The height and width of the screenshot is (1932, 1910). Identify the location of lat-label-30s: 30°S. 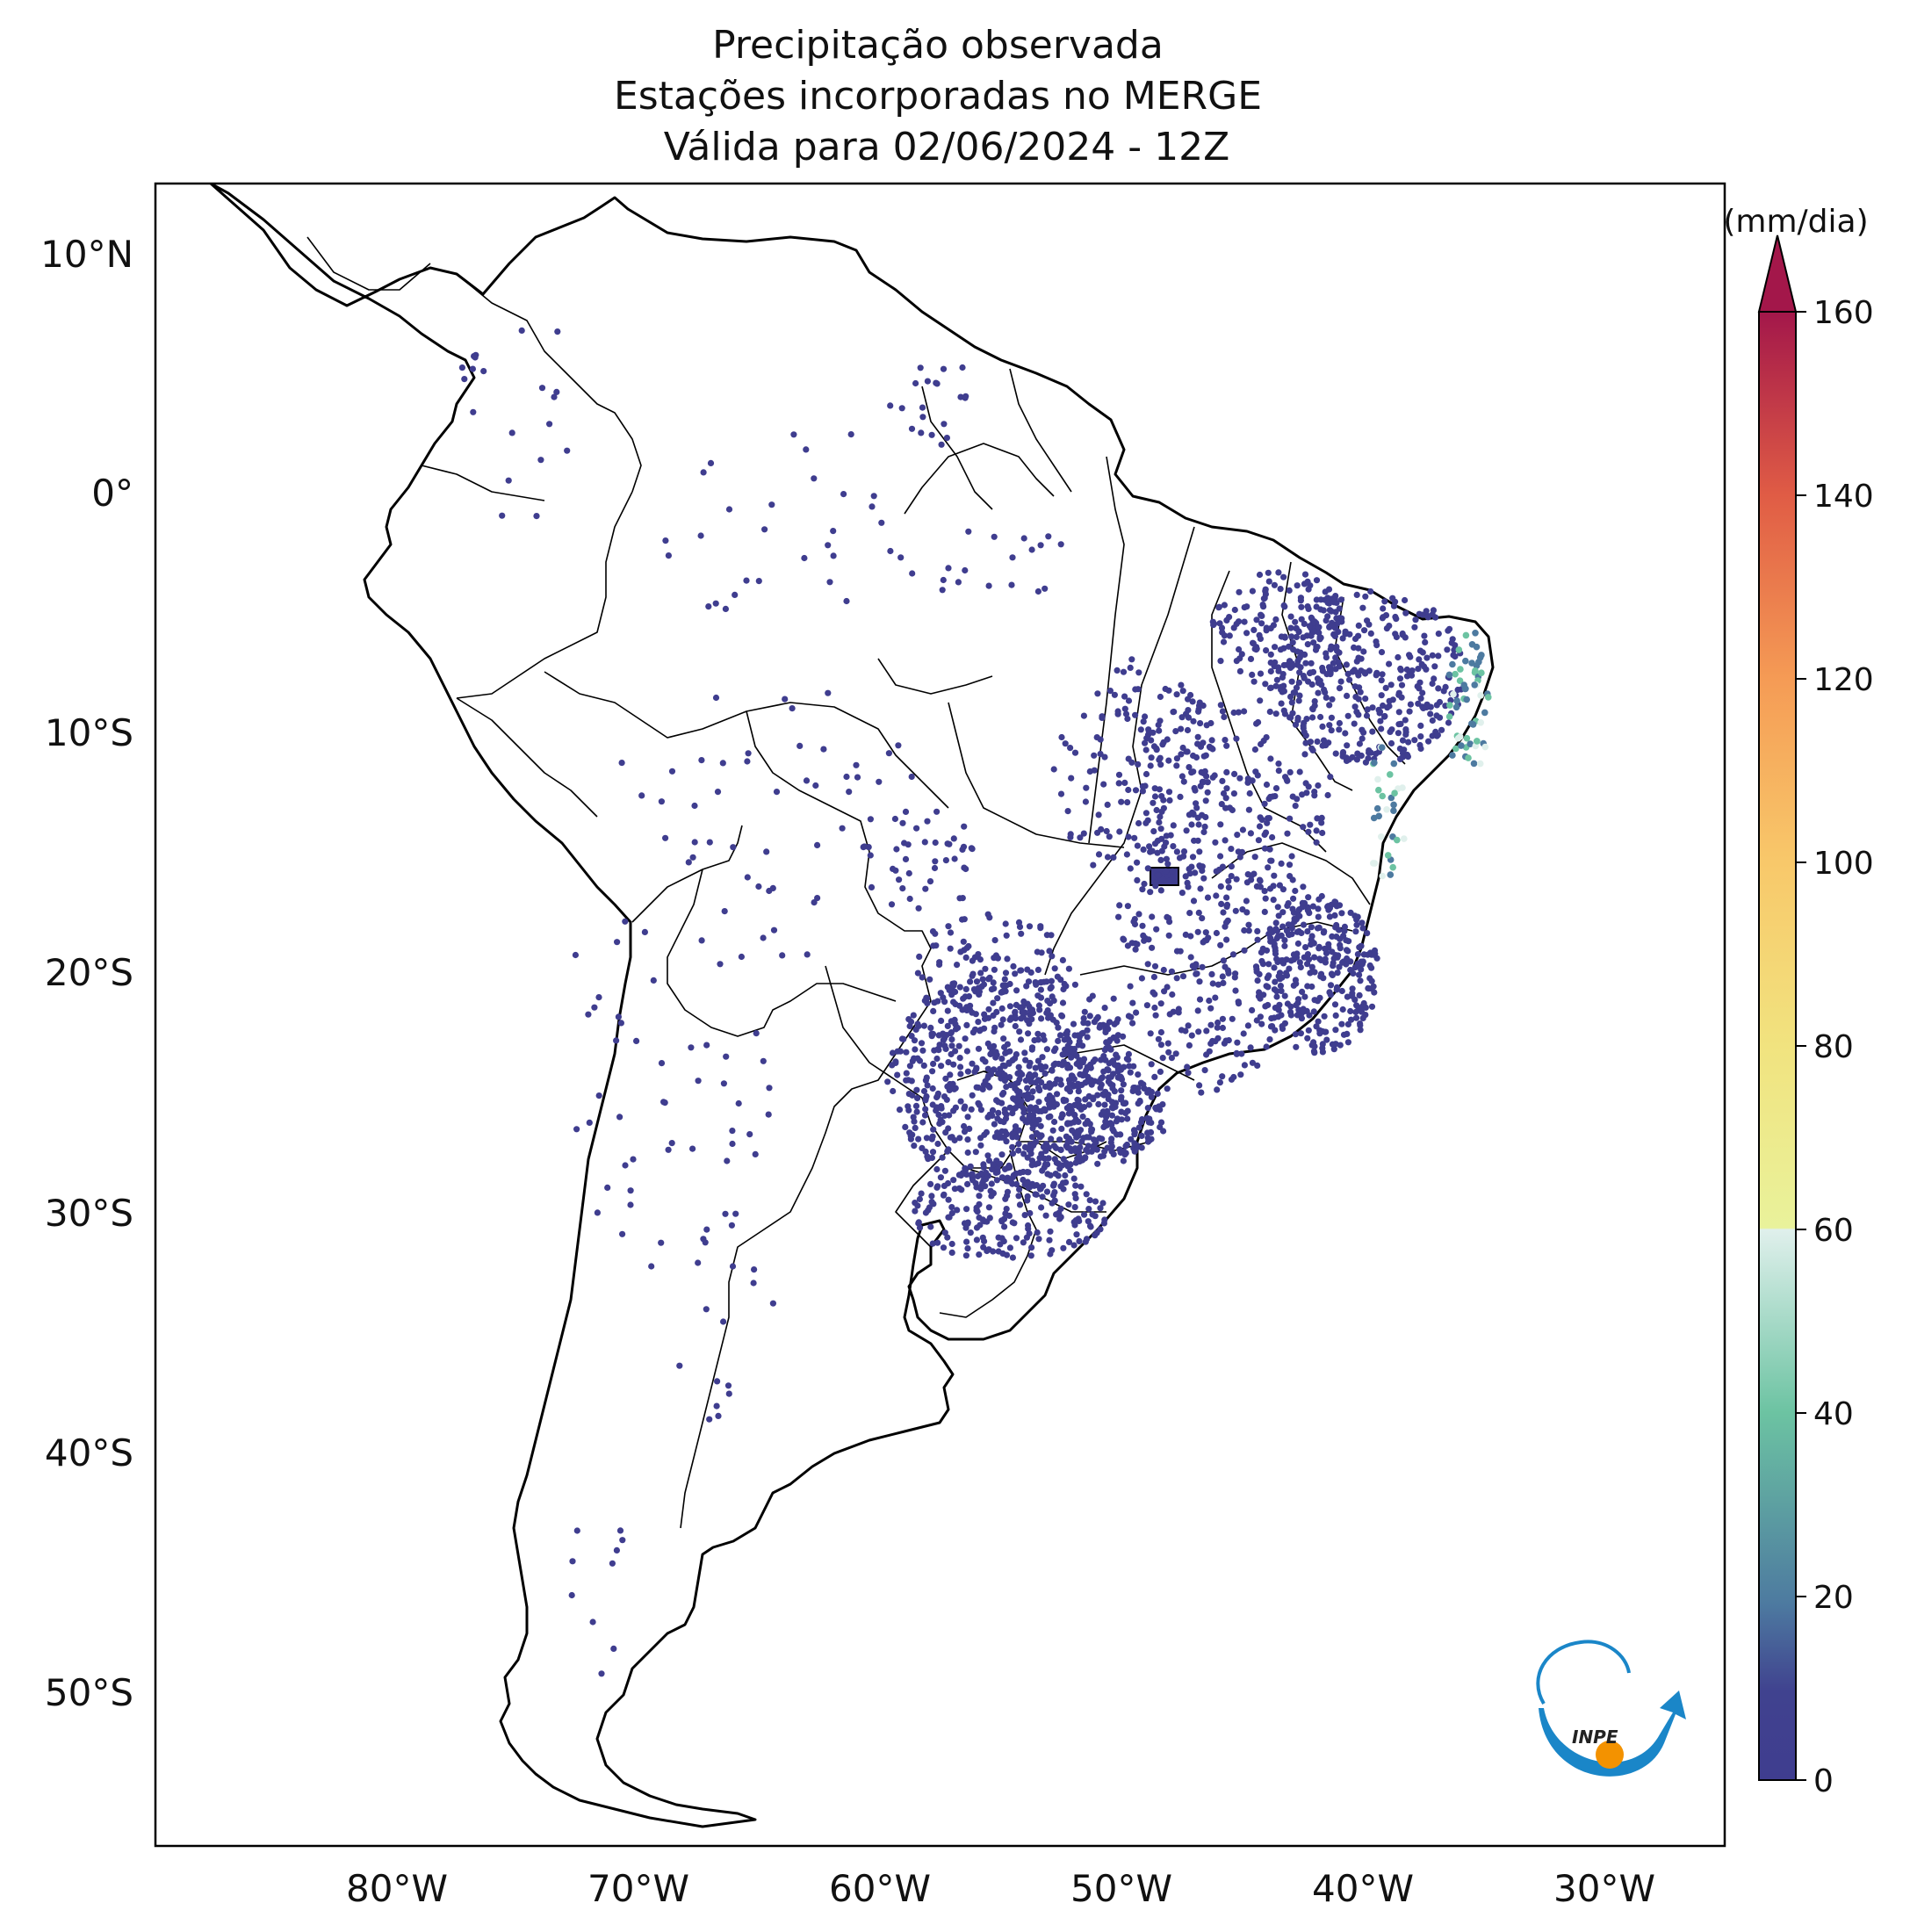
(89, 1214).